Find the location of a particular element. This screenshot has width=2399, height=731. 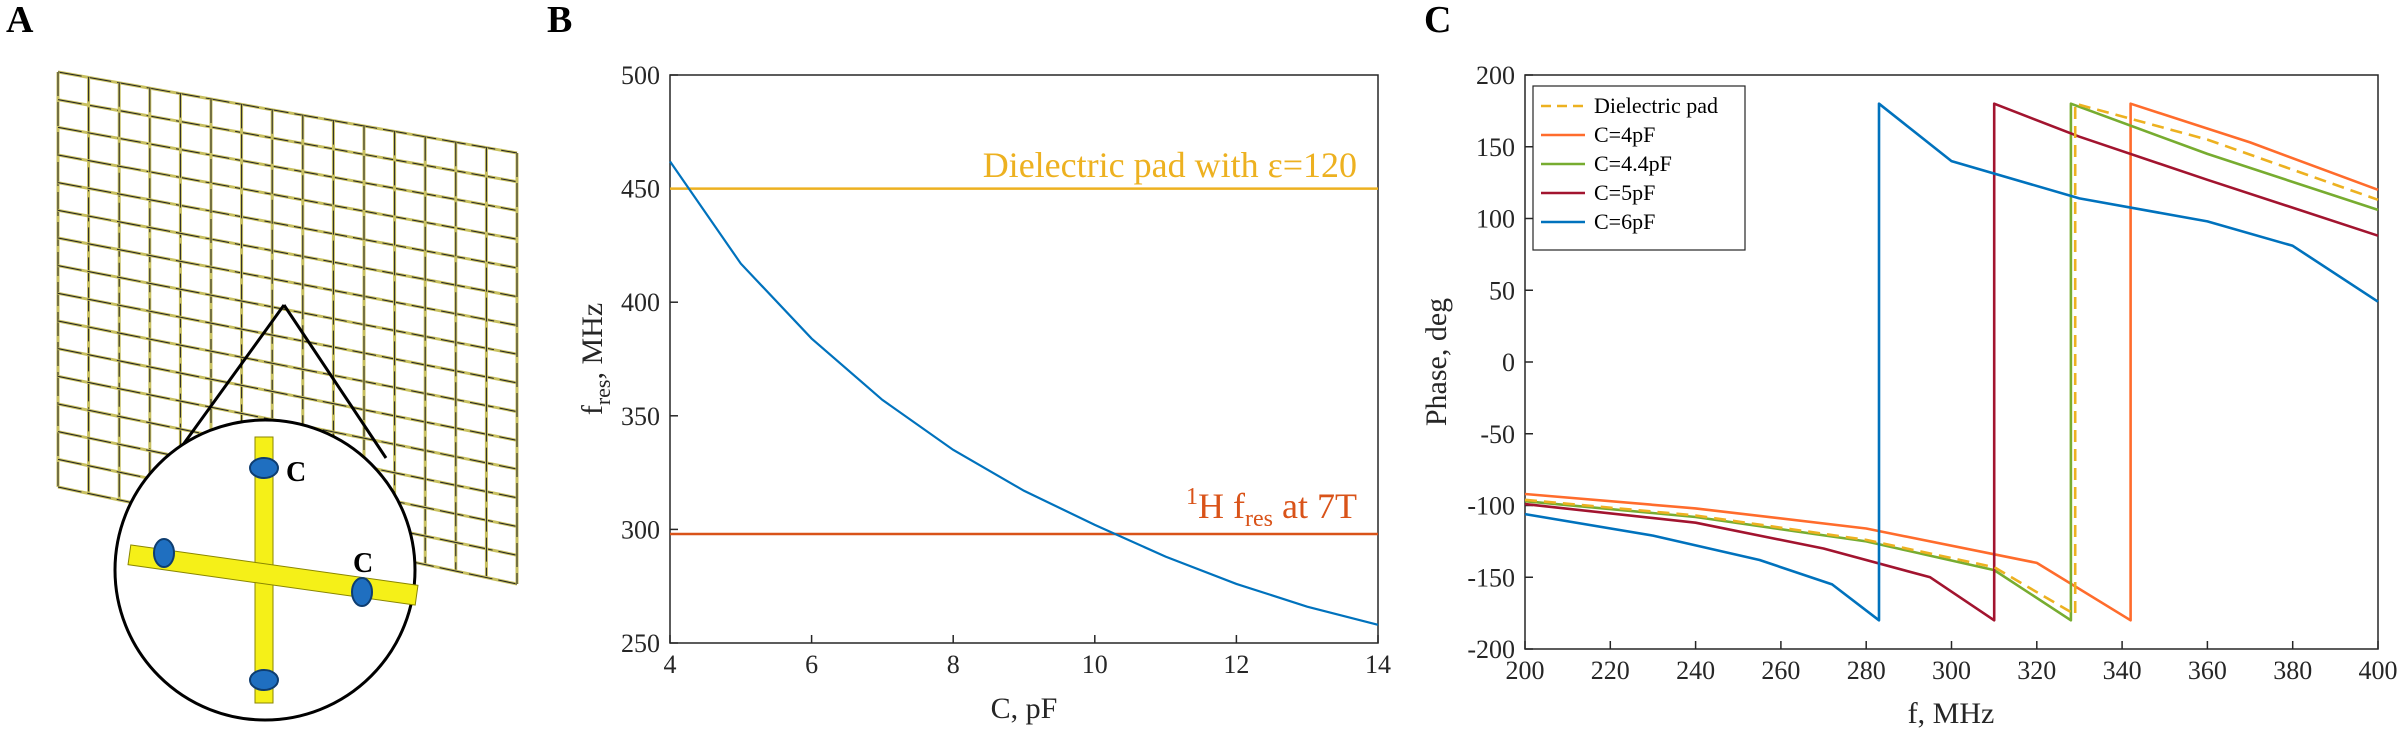

y-tick-label: 350 is located at coordinates (640, 416).